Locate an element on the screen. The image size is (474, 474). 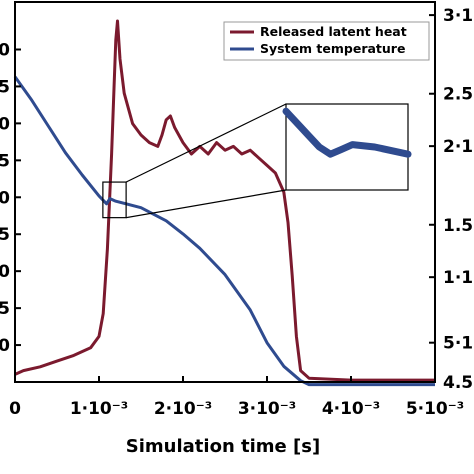
legend: Released latent heat System temperature is located at coordinates (326, 41).